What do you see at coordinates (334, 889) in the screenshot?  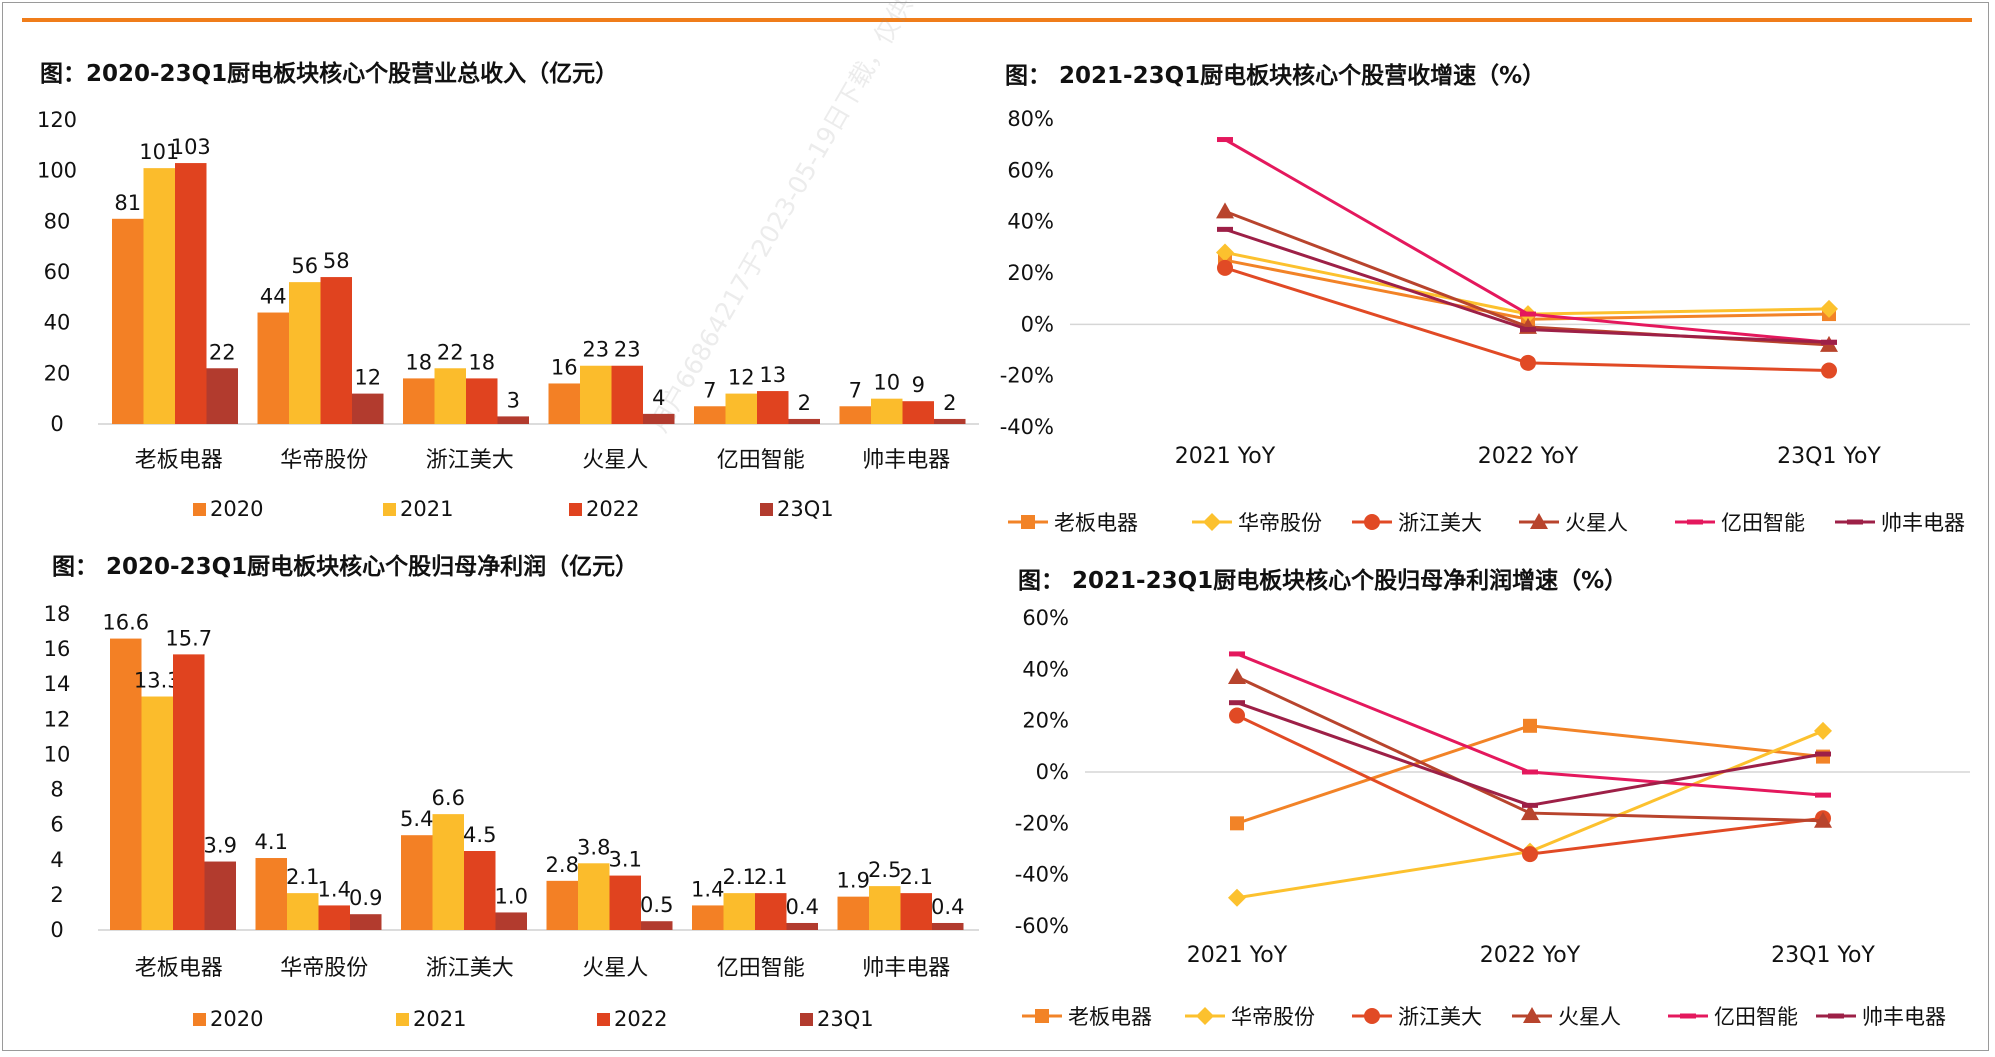 I see `data-label: 1.4` at bounding box center [334, 889].